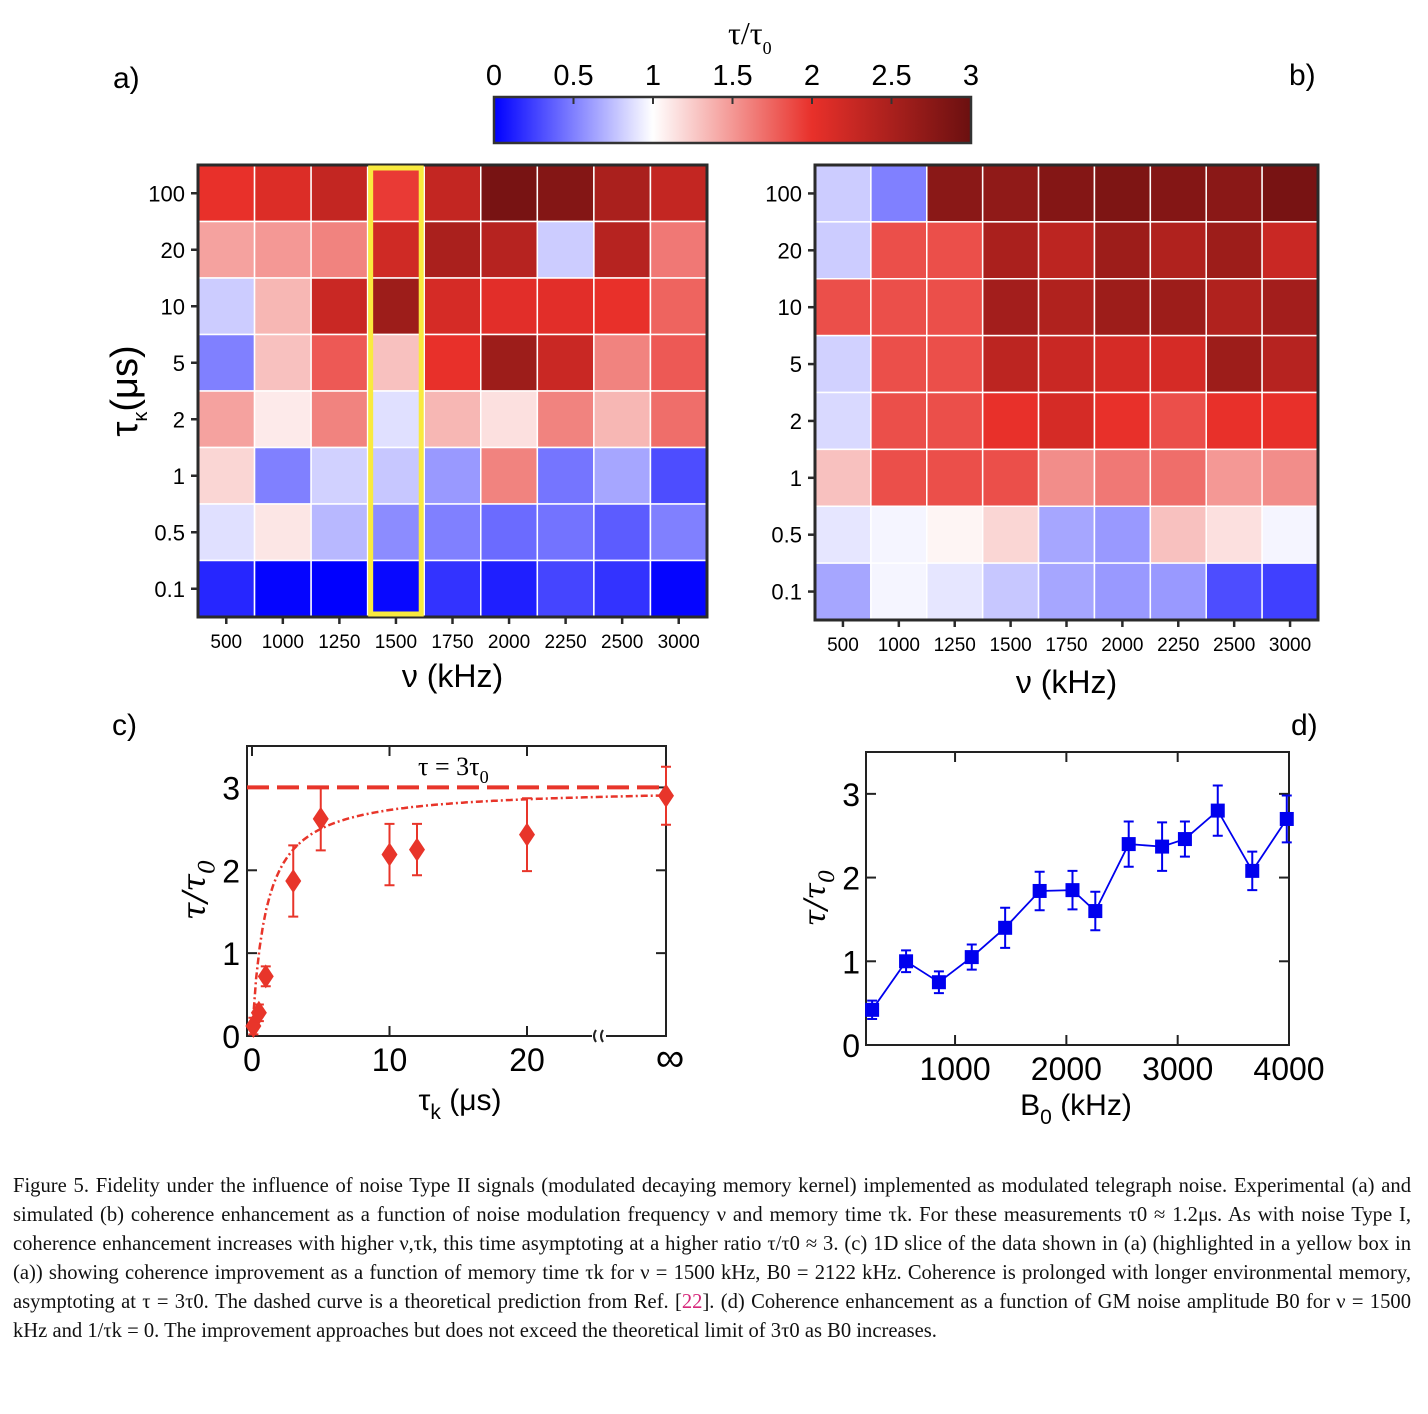 Image resolution: width=1428 pixels, height=1414 pixels. What do you see at coordinates (396, 391) in the screenshot?
I see `highlight-box` at bounding box center [396, 391].